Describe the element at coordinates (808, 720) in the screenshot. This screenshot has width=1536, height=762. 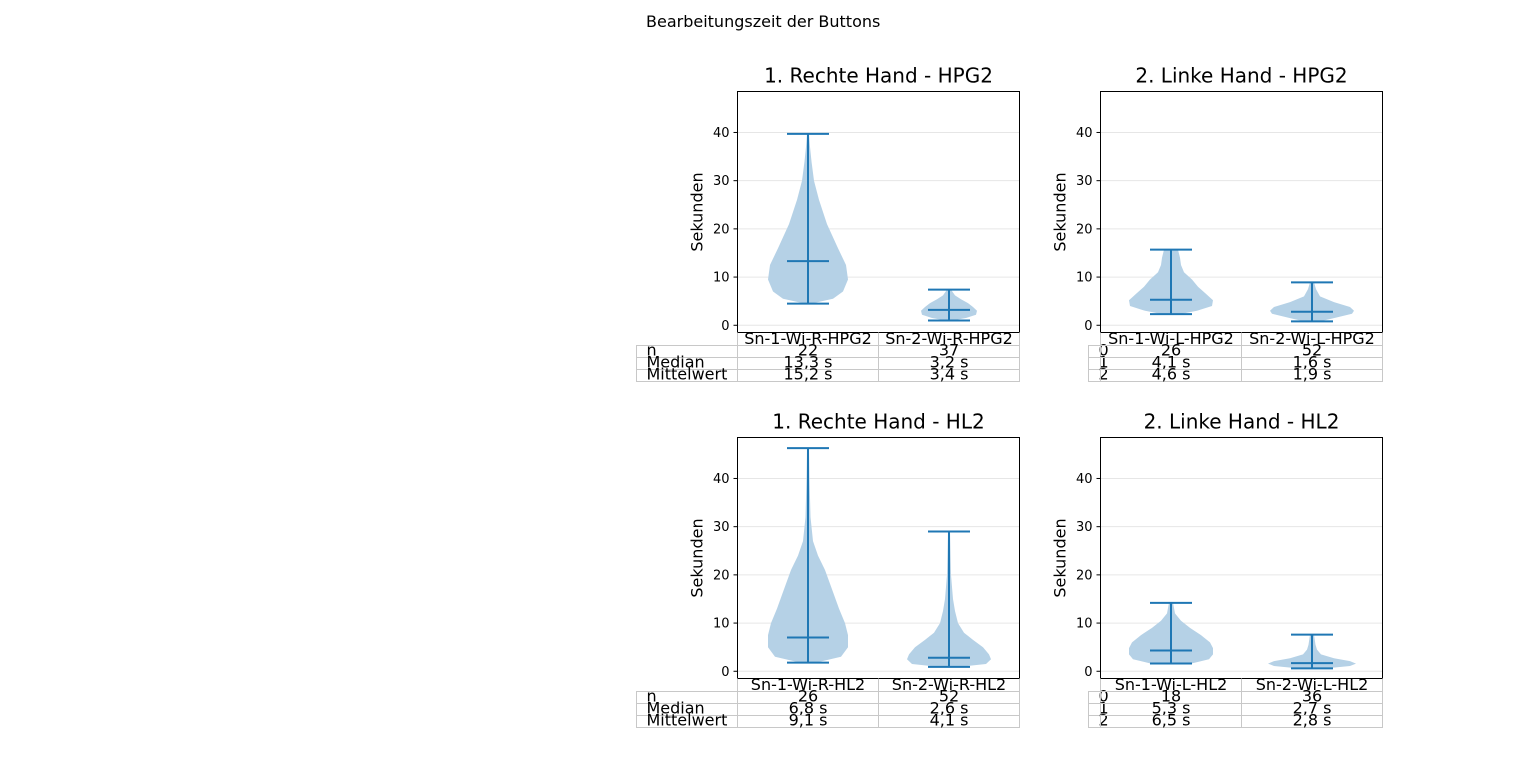
I see `table-cell: 9,1 s` at that location.